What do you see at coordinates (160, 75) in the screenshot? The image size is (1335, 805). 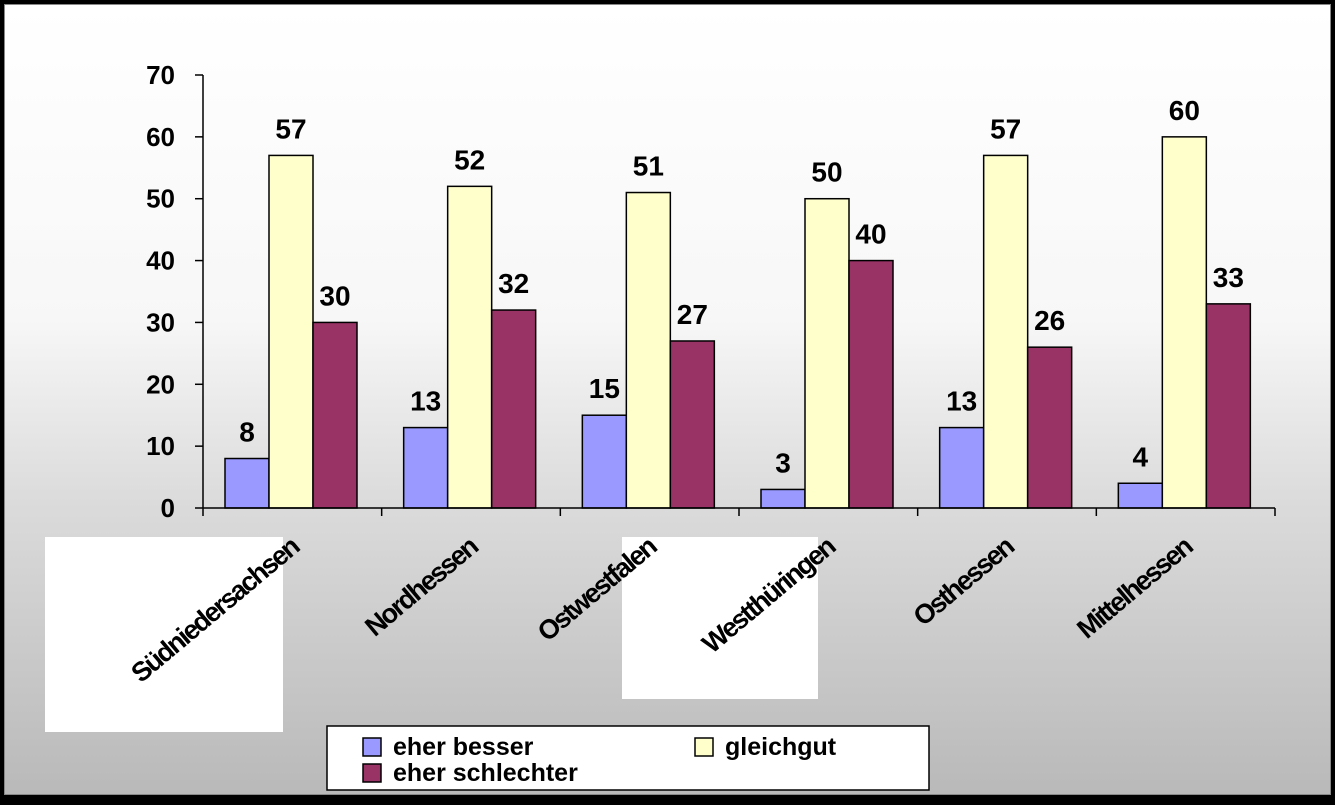 I see `y-tick-label: 70` at bounding box center [160, 75].